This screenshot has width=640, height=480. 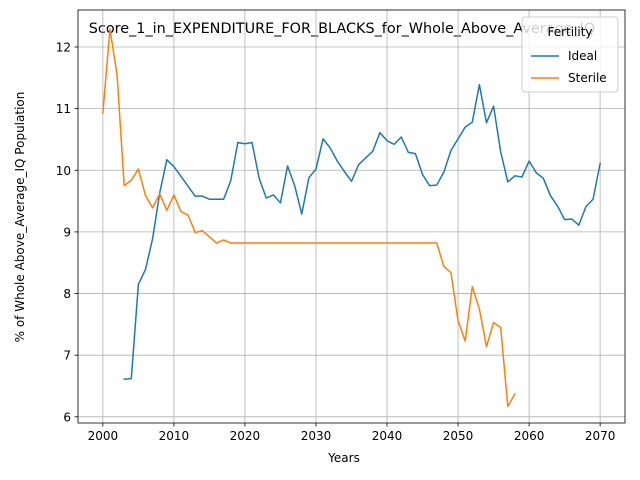 I want to click on x-tick-label: 2000, so click(x=103, y=436).